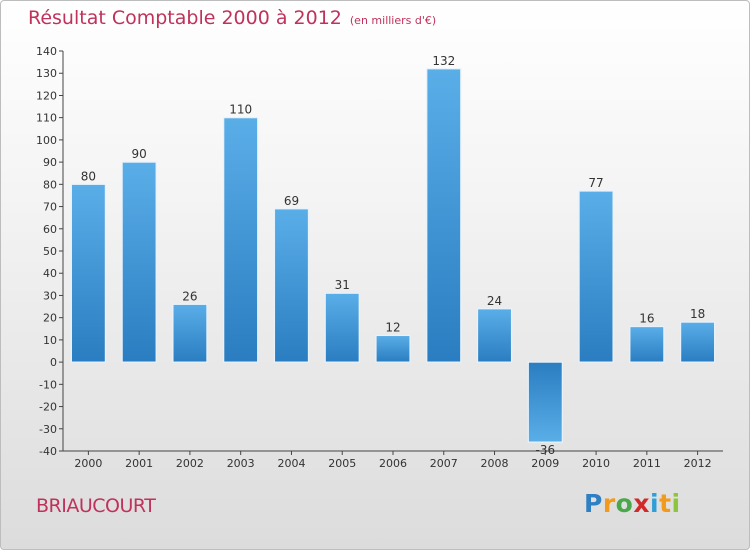 The width and height of the screenshot is (750, 550). Describe the element at coordinates (342, 285) in the screenshot. I see `value-label-2005: 31` at that location.